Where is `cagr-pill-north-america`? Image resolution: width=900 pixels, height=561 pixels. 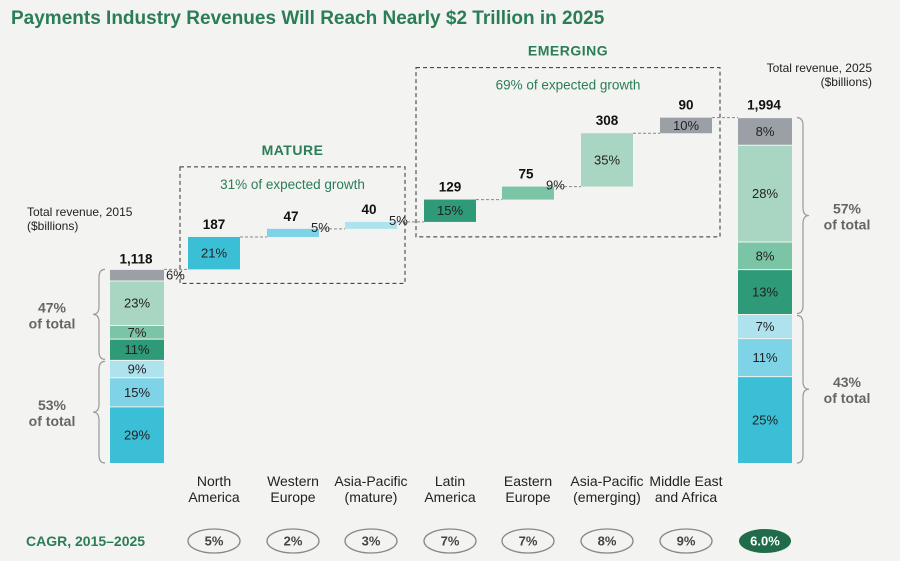
cagr-pill-north-america is located at coordinates (214, 541).